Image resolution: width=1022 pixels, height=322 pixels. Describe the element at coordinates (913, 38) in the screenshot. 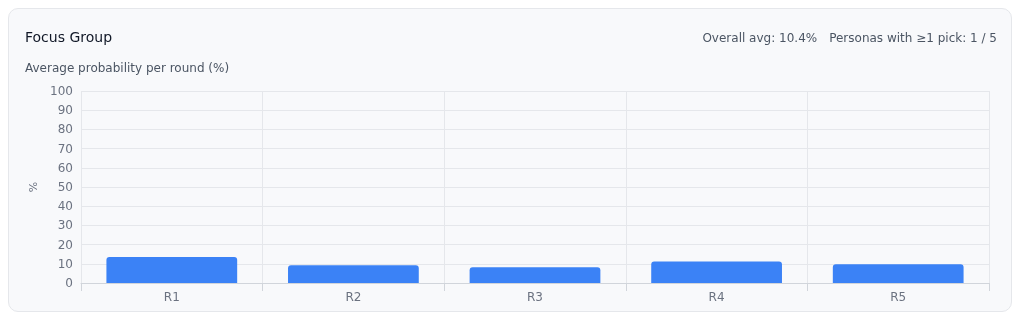

I see `text: Personas with ≥1 pick: 1 / 5` at that location.